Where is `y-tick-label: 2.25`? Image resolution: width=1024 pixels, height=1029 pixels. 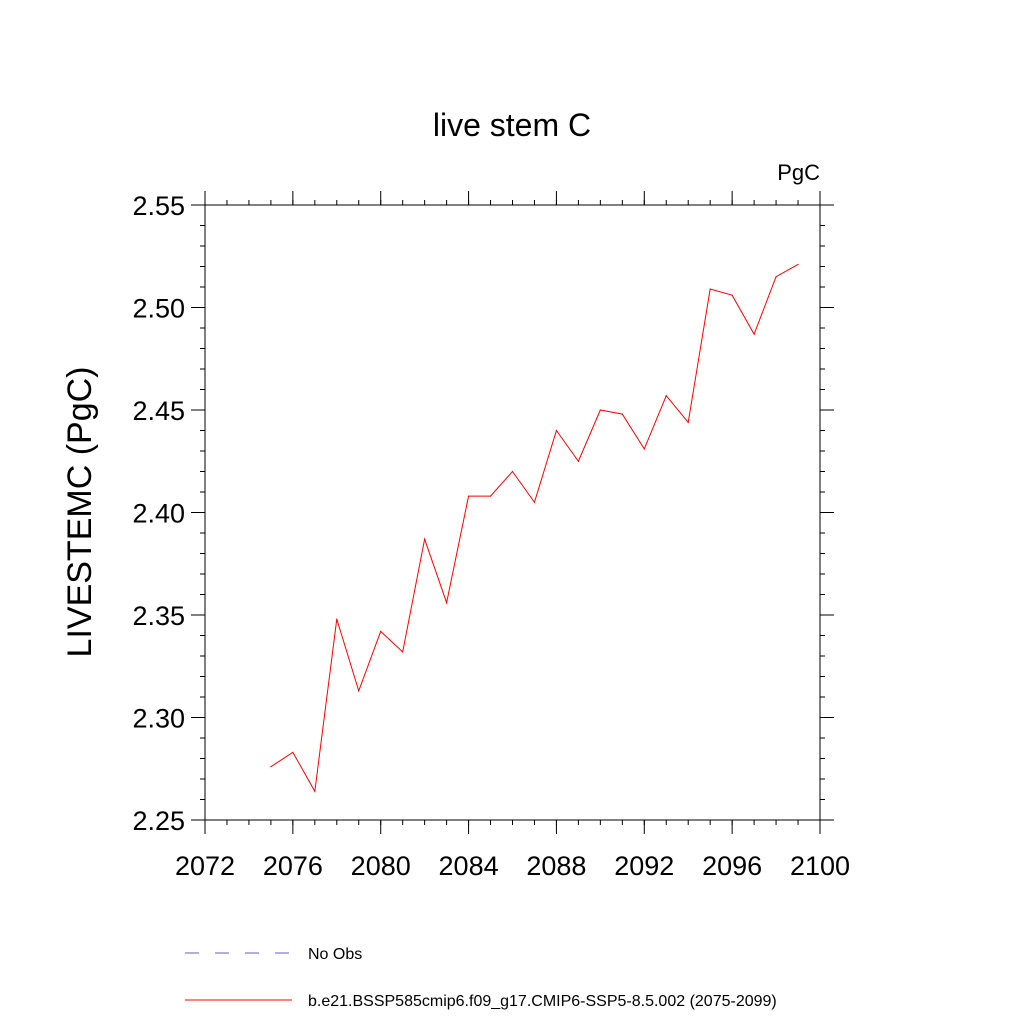
y-tick-label: 2.25 is located at coordinates (158, 821).